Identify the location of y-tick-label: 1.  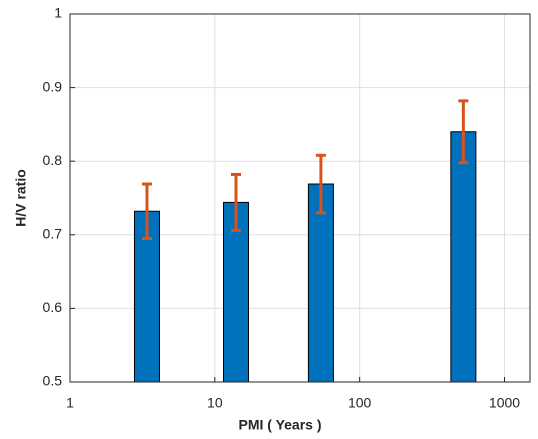
(58, 13).